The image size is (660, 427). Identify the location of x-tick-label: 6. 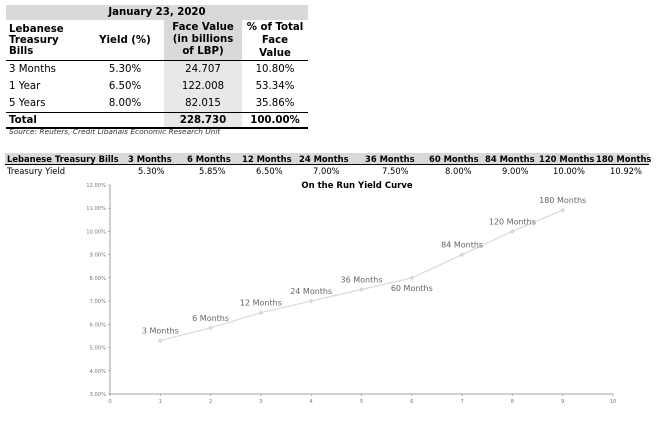
(411, 402).